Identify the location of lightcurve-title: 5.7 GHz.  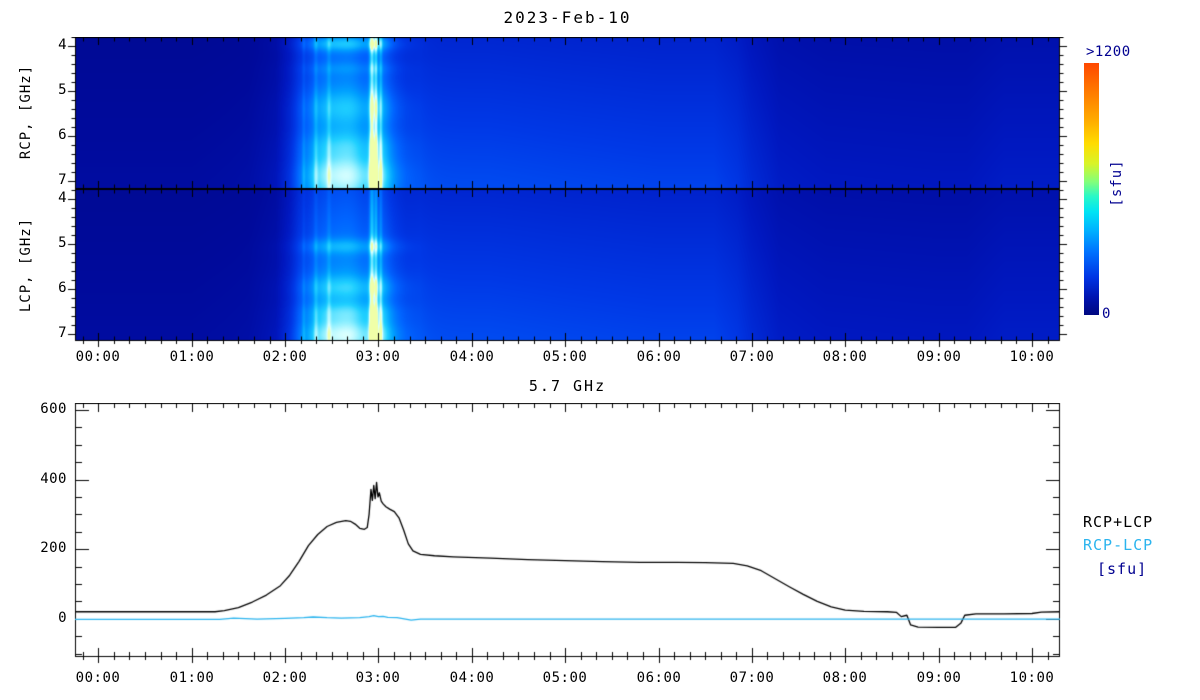
(567, 386).